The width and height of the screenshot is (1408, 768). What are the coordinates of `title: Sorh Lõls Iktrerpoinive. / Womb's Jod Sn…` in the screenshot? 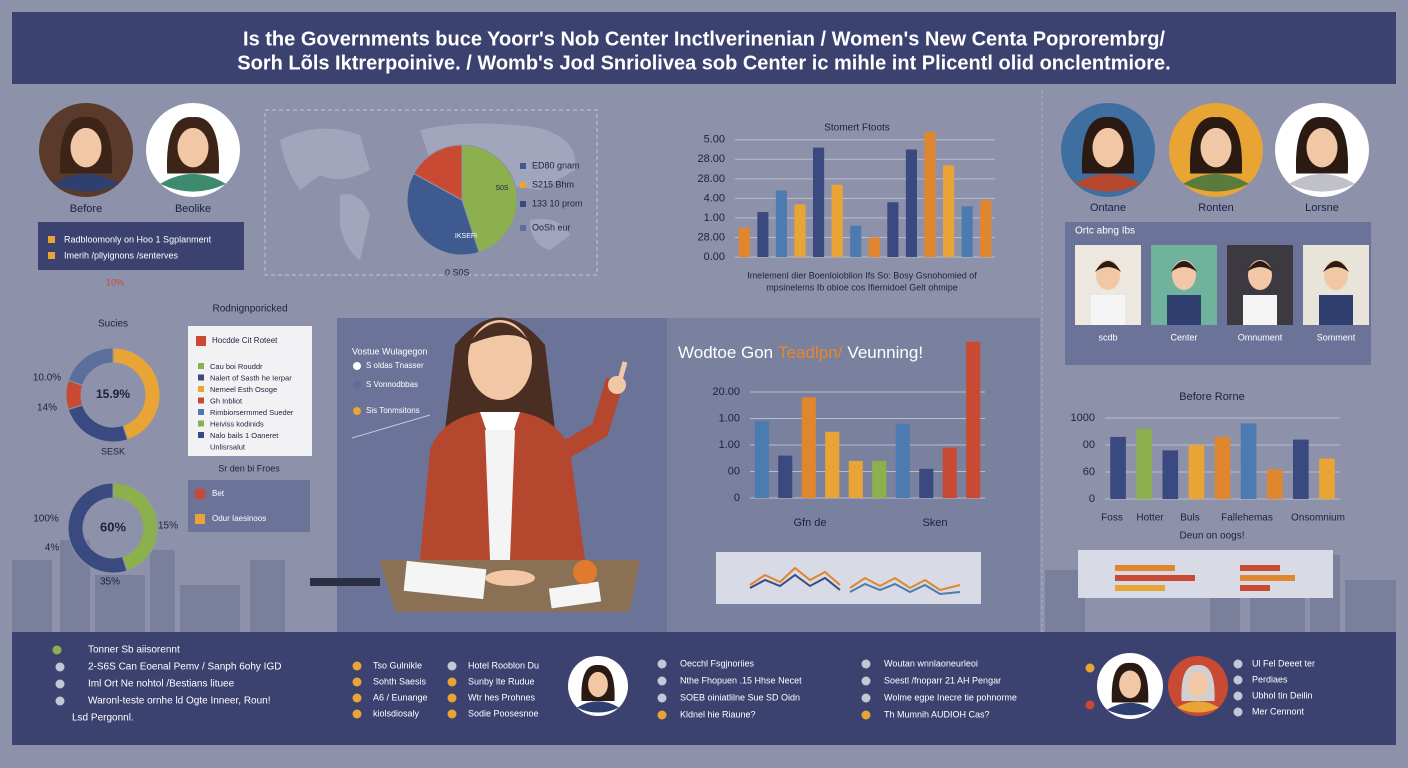 It's located at (703, 63).